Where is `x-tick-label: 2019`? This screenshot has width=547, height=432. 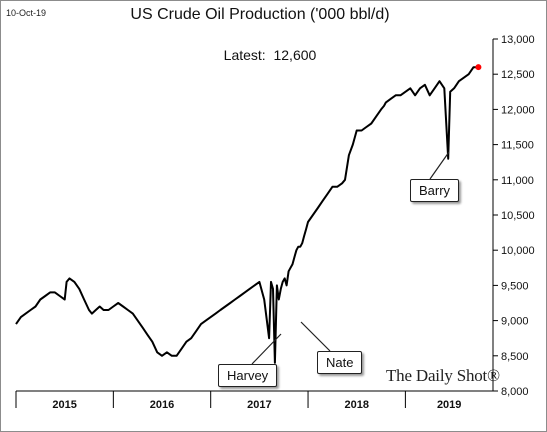 x-tick-label: 2019 is located at coordinates (449, 405).